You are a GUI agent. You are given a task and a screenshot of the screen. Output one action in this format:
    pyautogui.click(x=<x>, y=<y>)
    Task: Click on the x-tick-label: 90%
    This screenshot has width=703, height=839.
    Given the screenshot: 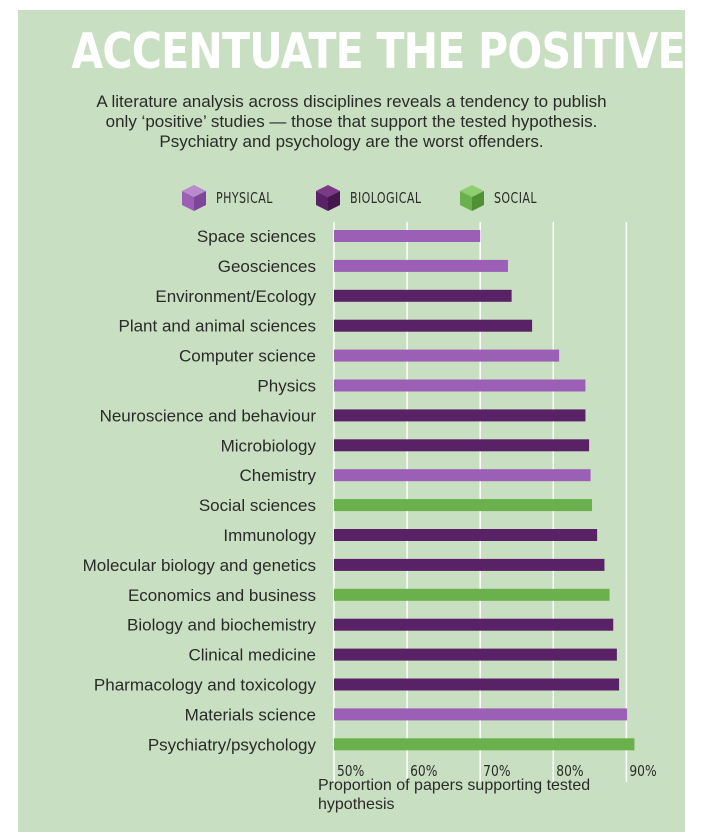 What is the action you would take?
    pyautogui.click(x=642, y=771)
    